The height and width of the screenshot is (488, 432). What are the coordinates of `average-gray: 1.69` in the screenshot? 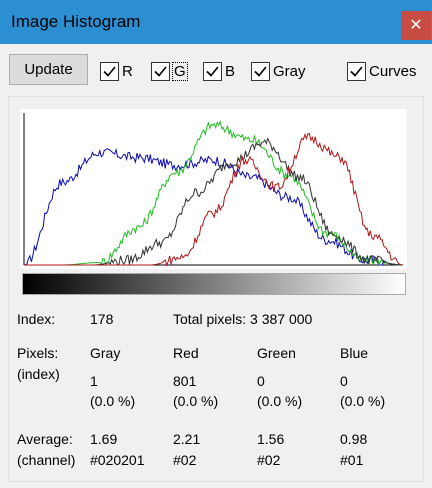 It's located at (104, 439).